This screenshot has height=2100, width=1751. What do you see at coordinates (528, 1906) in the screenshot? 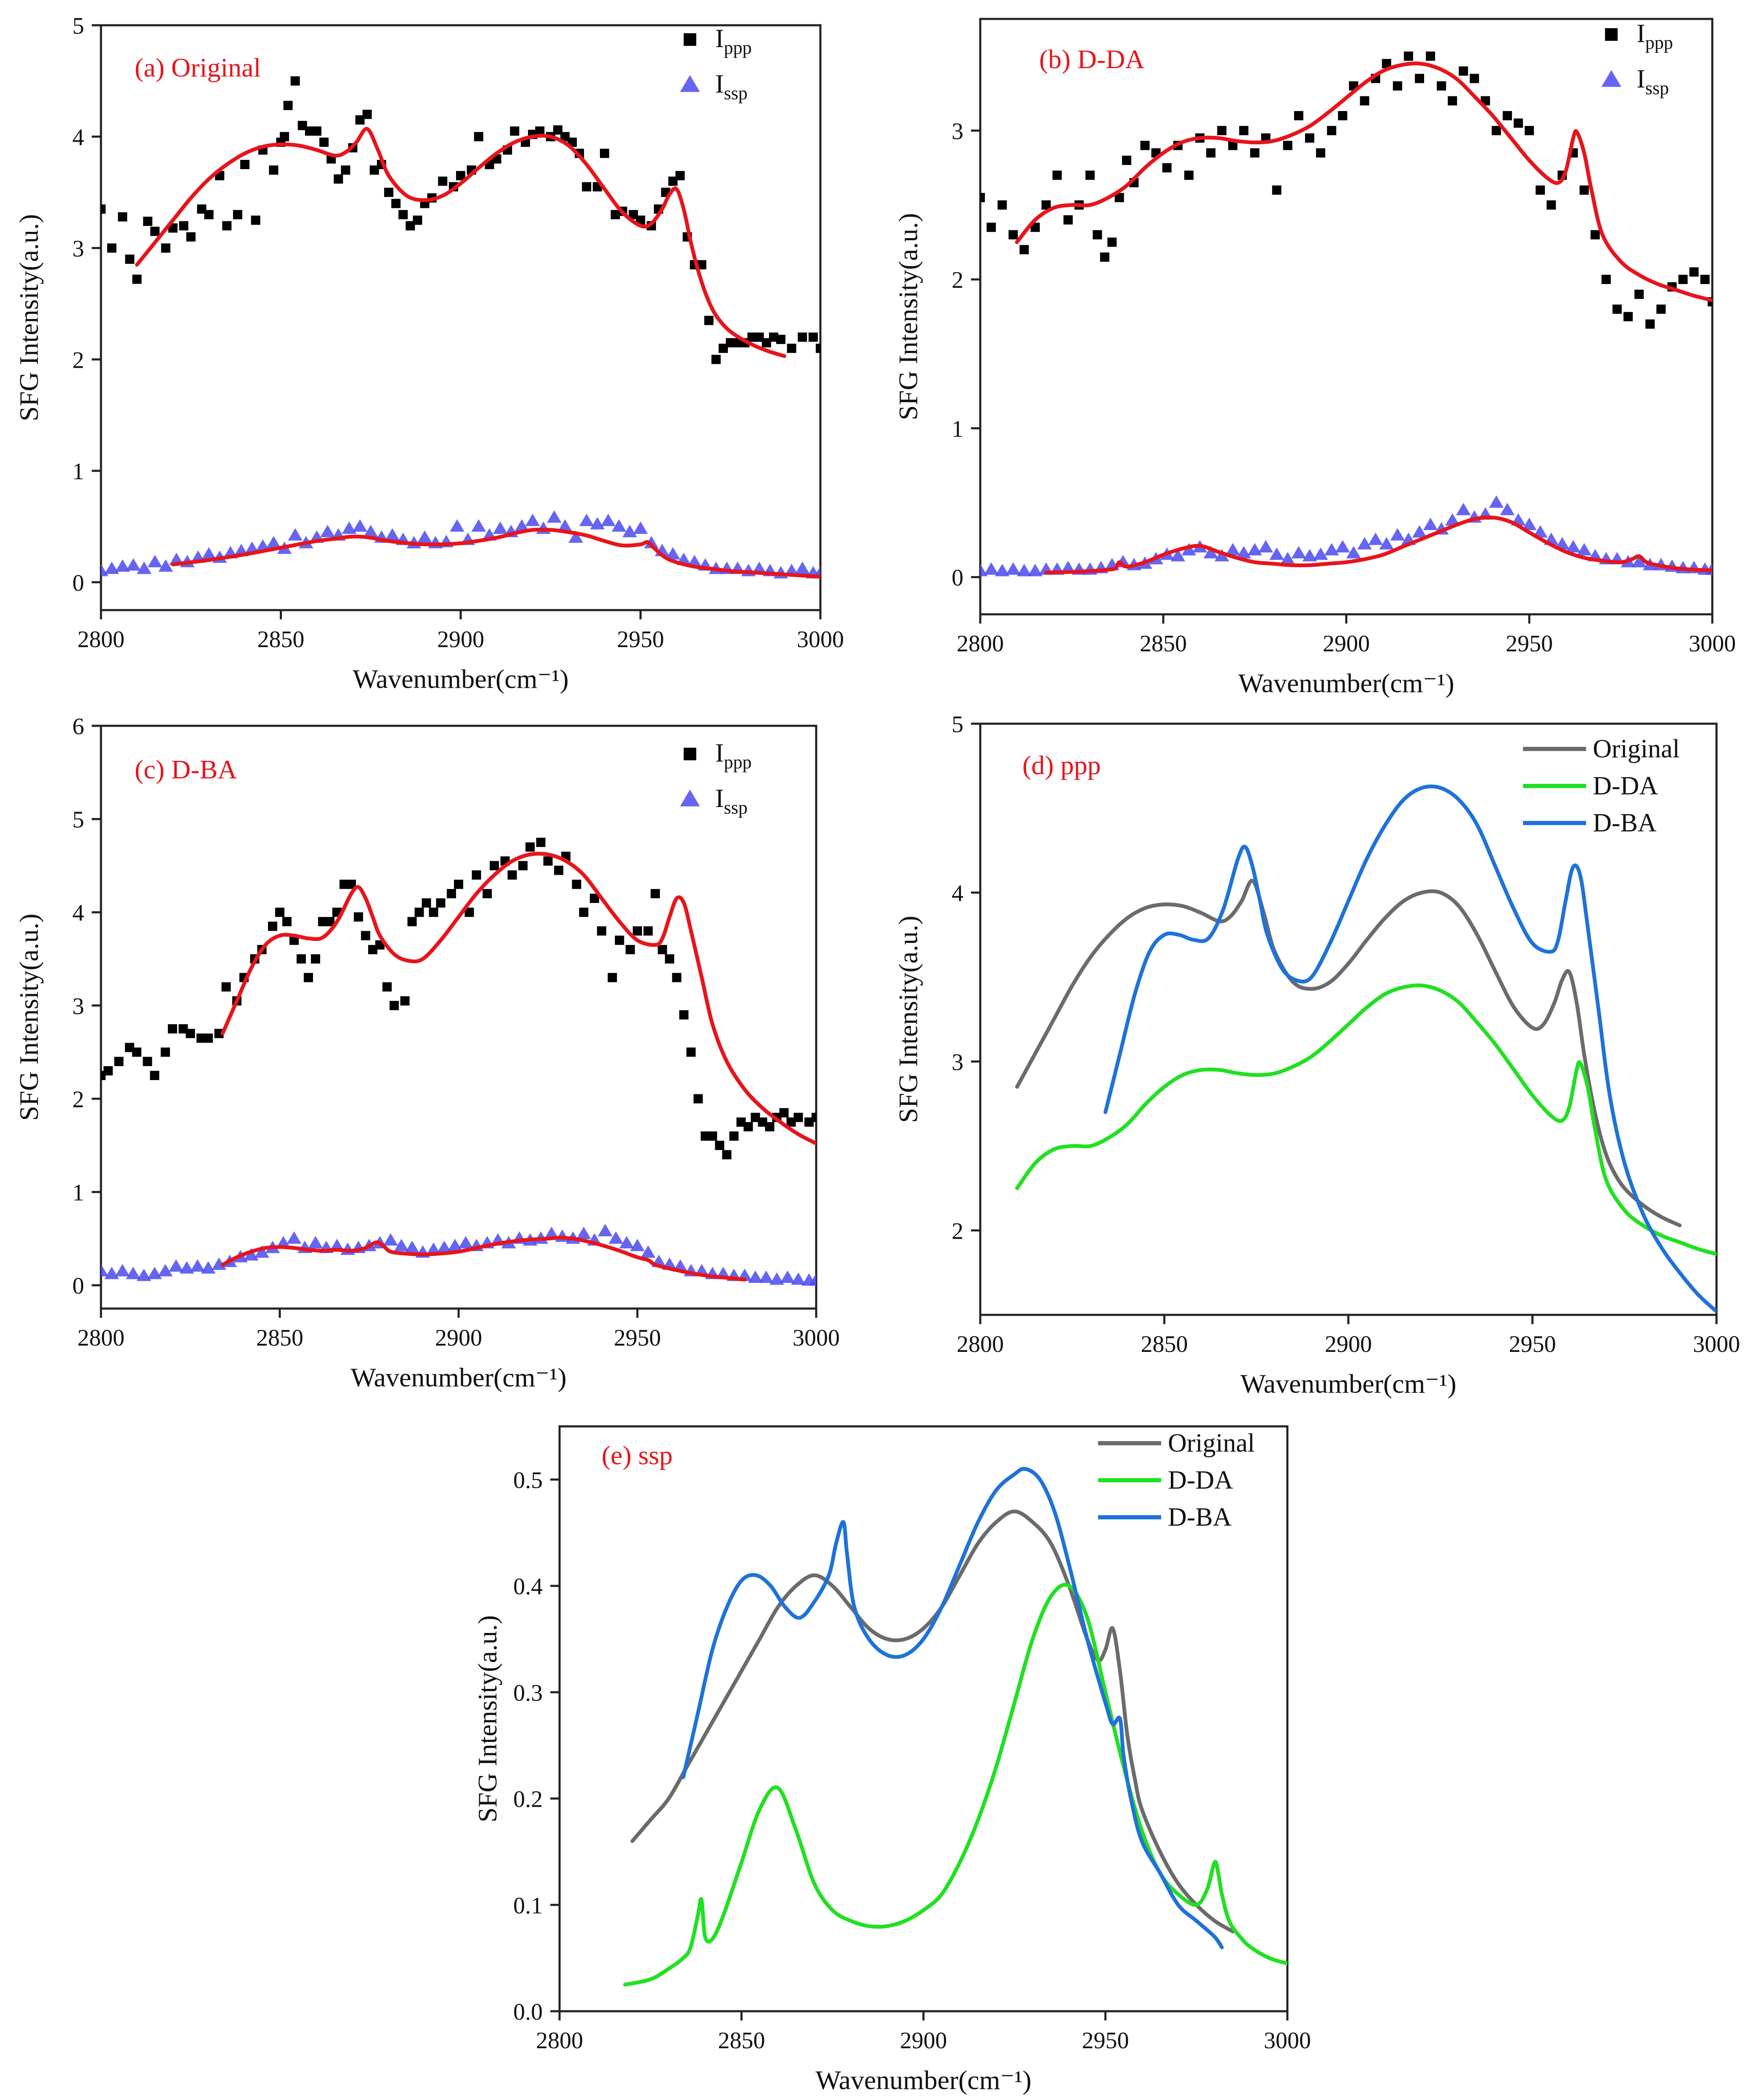
I see `y-tick-label: 0.1` at bounding box center [528, 1906].